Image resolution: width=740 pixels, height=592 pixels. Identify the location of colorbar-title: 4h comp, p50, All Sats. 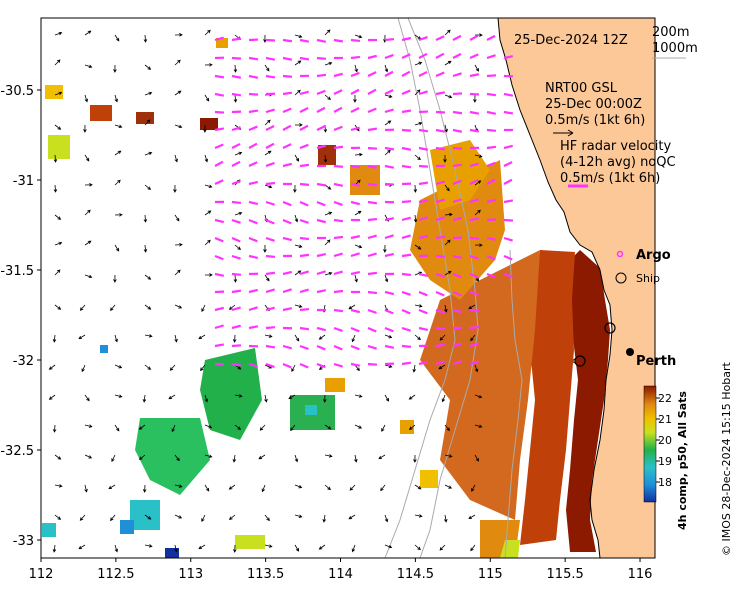
(682, 460).